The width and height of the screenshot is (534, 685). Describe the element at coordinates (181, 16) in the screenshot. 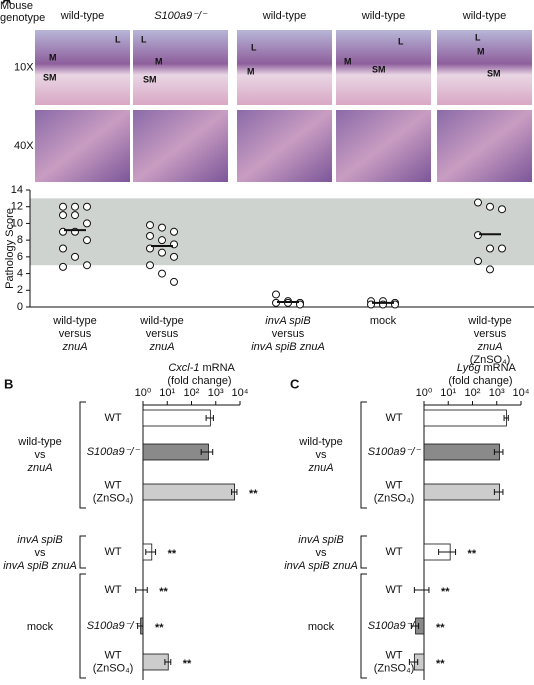

I see `column-header: S100a9⁻/⁻` at that location.